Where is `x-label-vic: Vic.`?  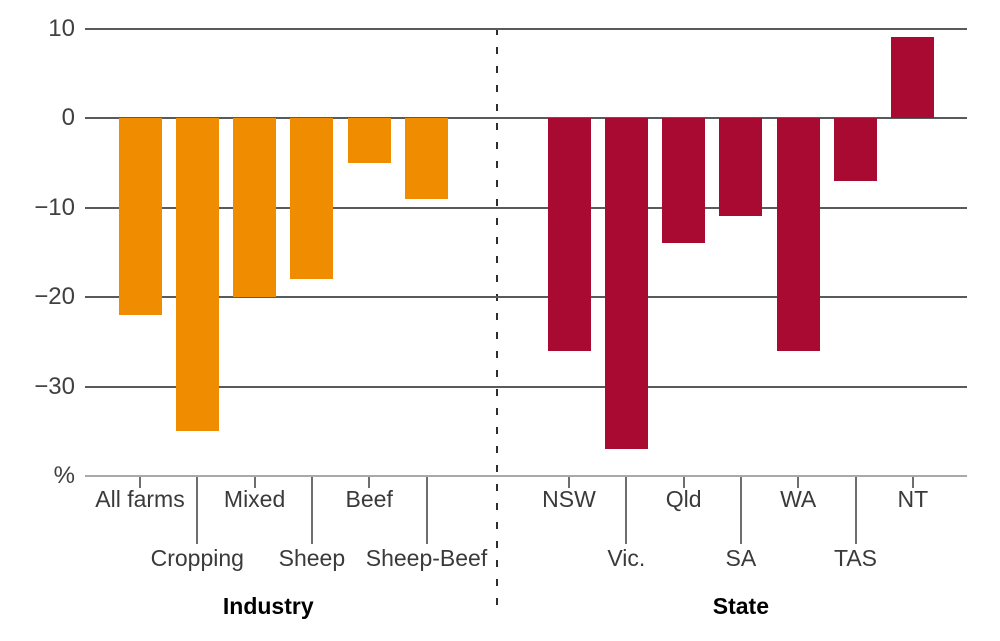 x-label-vic: Vic. is located at coordinates (626, 558).